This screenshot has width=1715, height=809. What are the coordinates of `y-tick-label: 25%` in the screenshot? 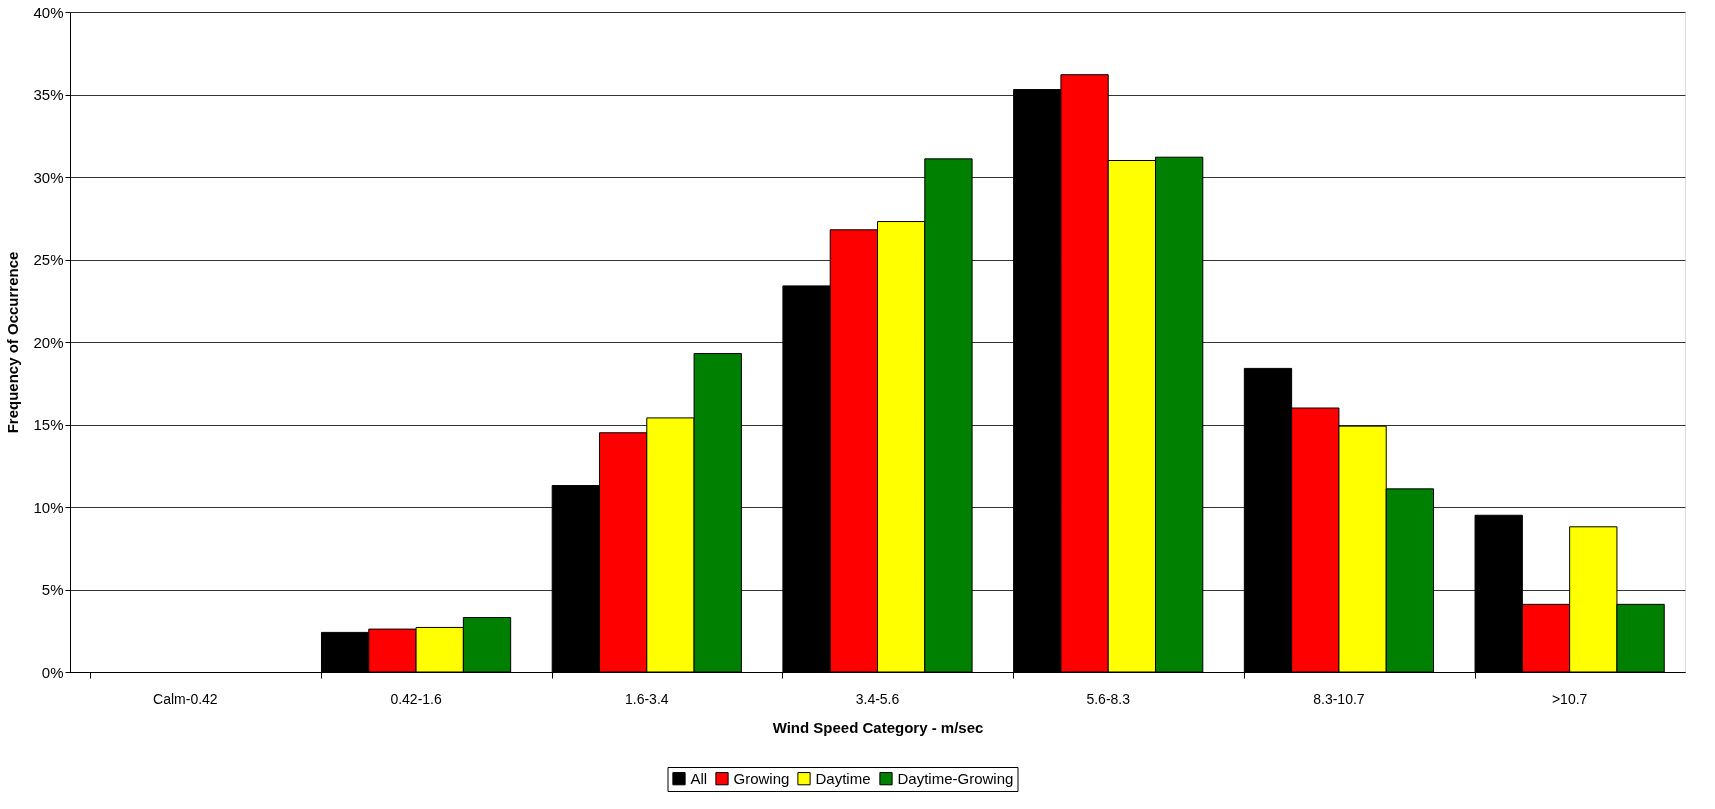 It's located at (48, 259).